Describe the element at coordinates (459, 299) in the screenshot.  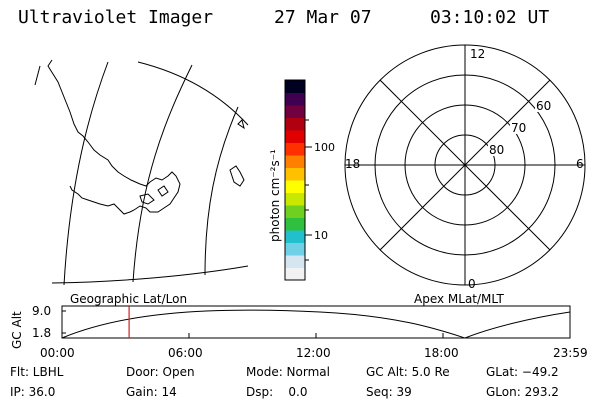
I see `apex-label: Apex MLat/MLT` at that location.